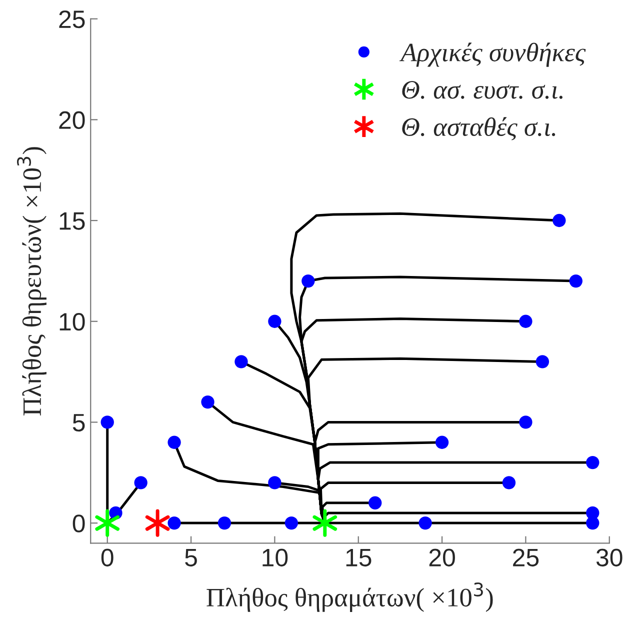 This screenshot has height=628, width=625. What do you see at coordinates (479, 128) in the screenshot?
I see `legend-label: Θ. ασταθές σ.ι.` at bounding box center [479, 128].